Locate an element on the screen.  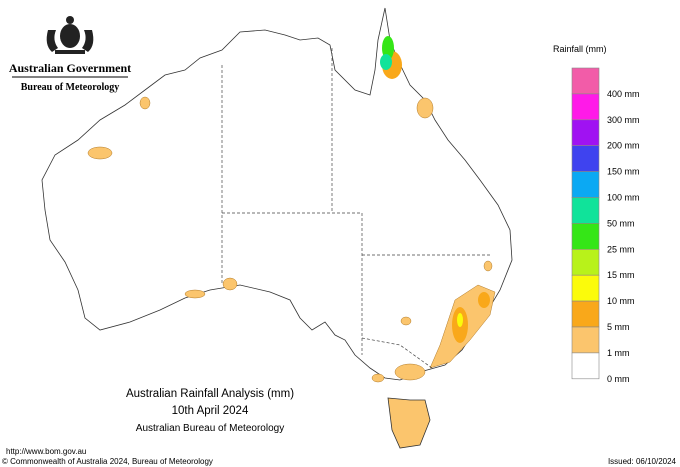
legend-label: 15 mm is located at coordinates (621, 275).